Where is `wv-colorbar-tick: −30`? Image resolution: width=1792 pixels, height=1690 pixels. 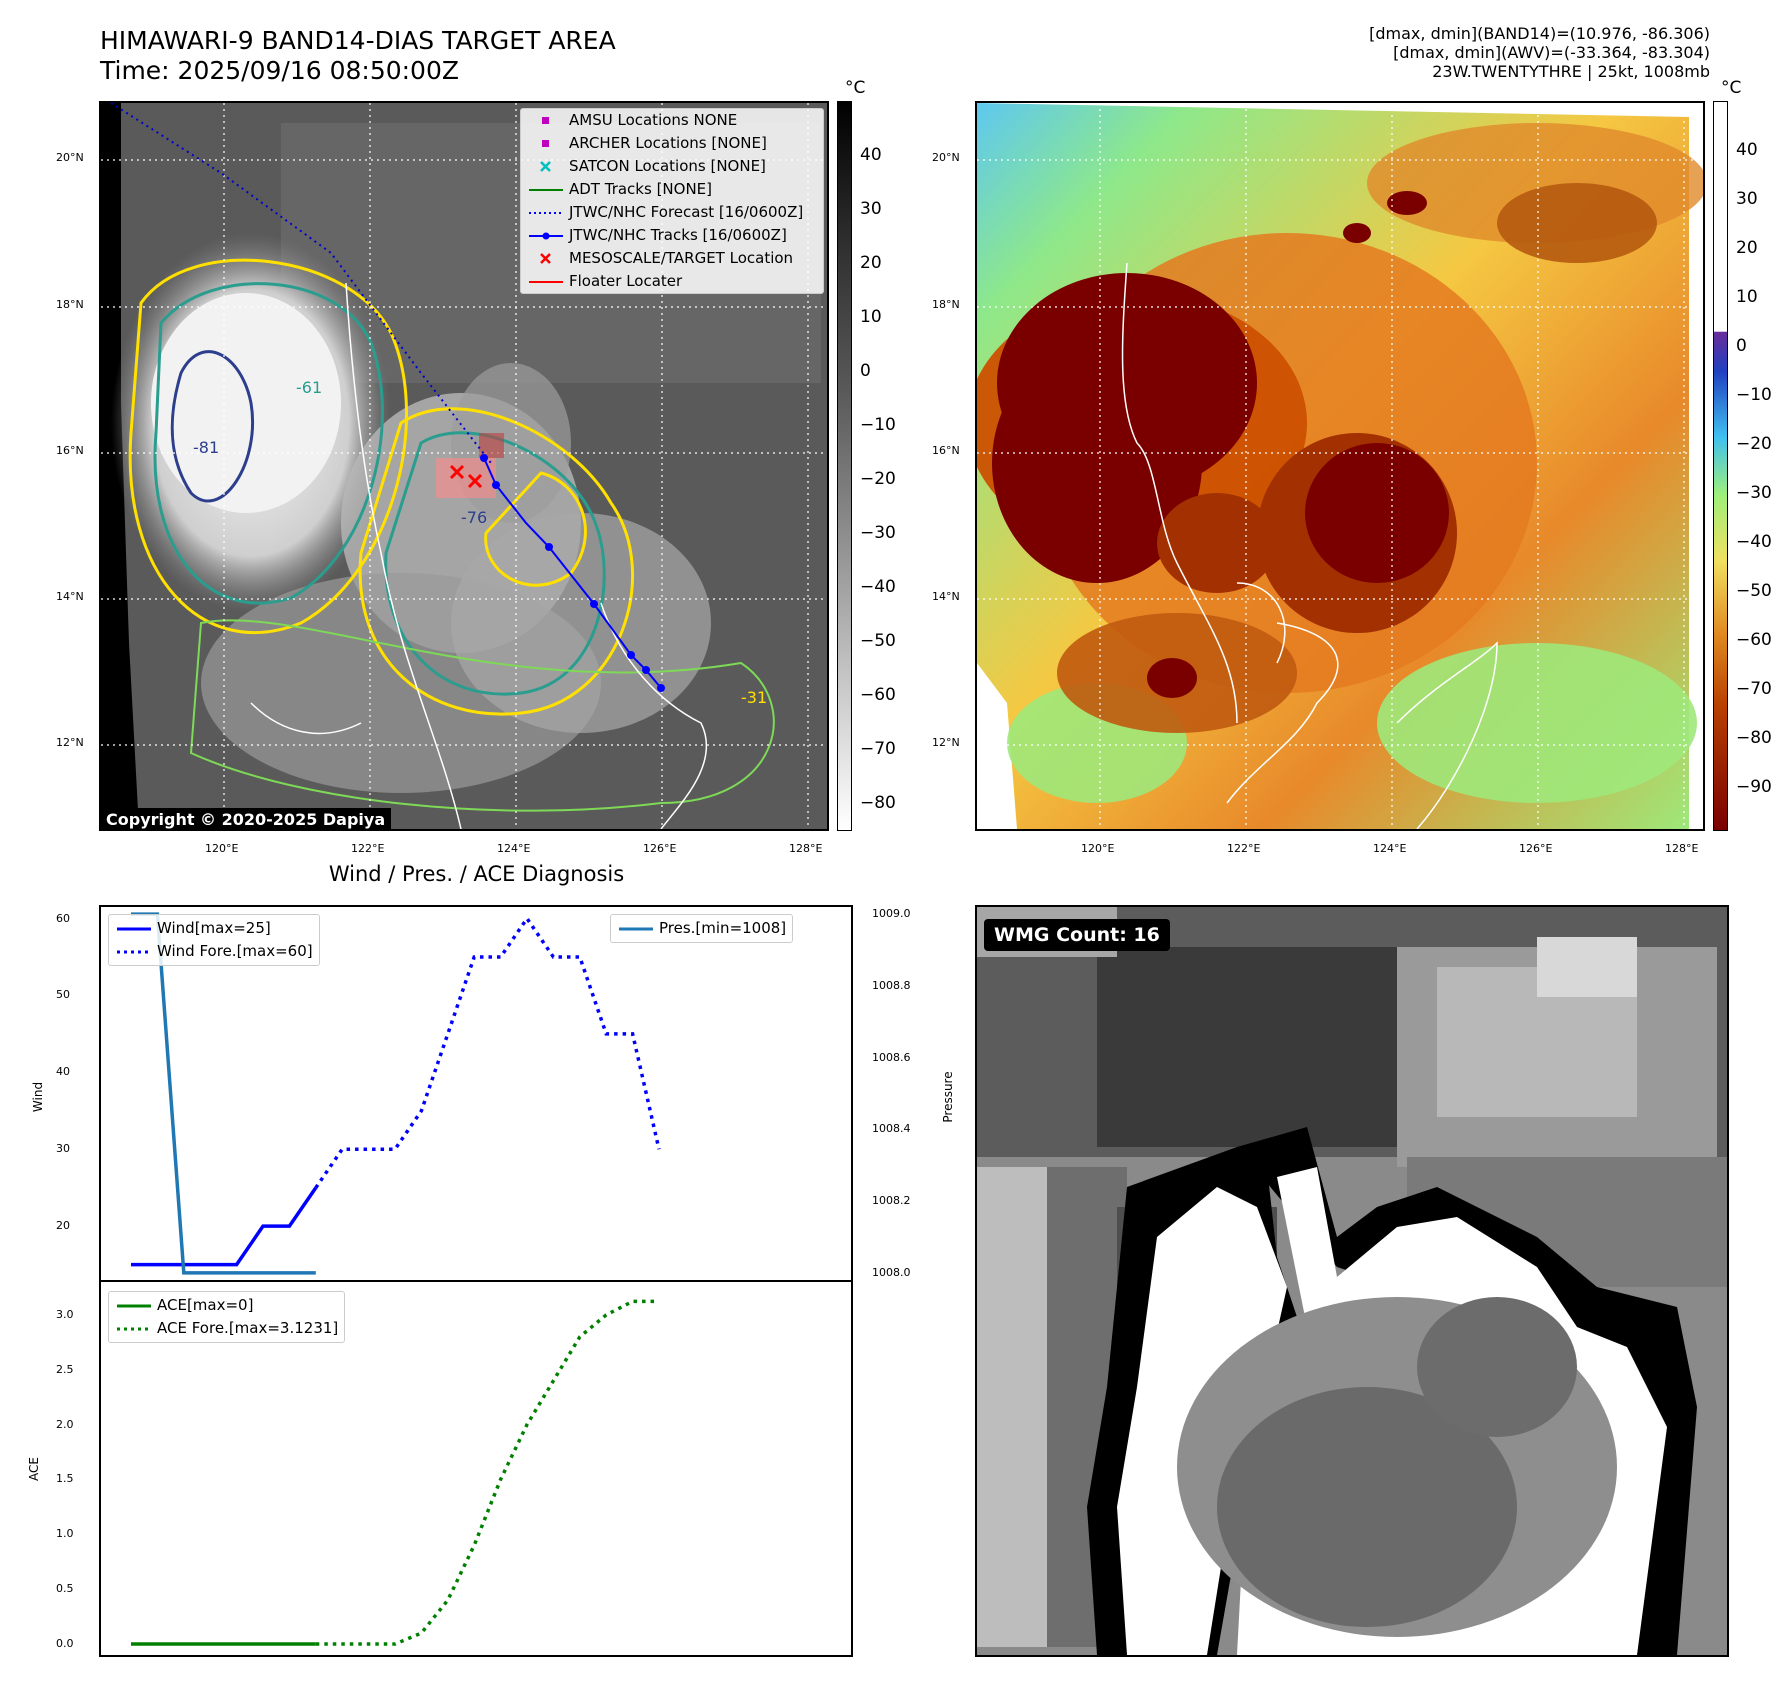
wv-colorbar-tick: −30 is located at coordinates (1754, 493).